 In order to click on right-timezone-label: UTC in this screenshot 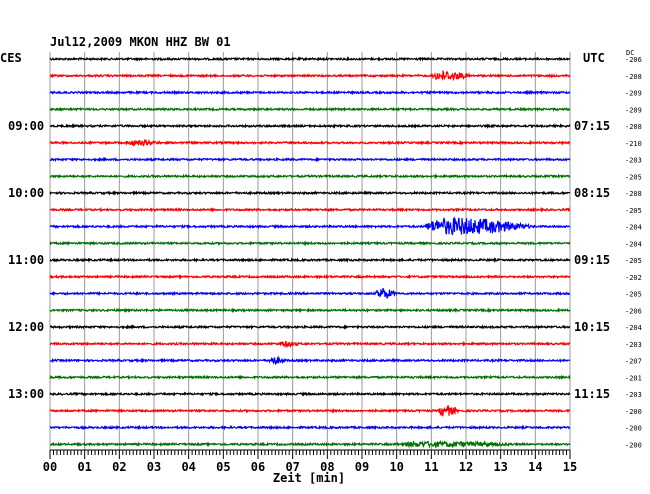, I will do `click(594, 58)`.